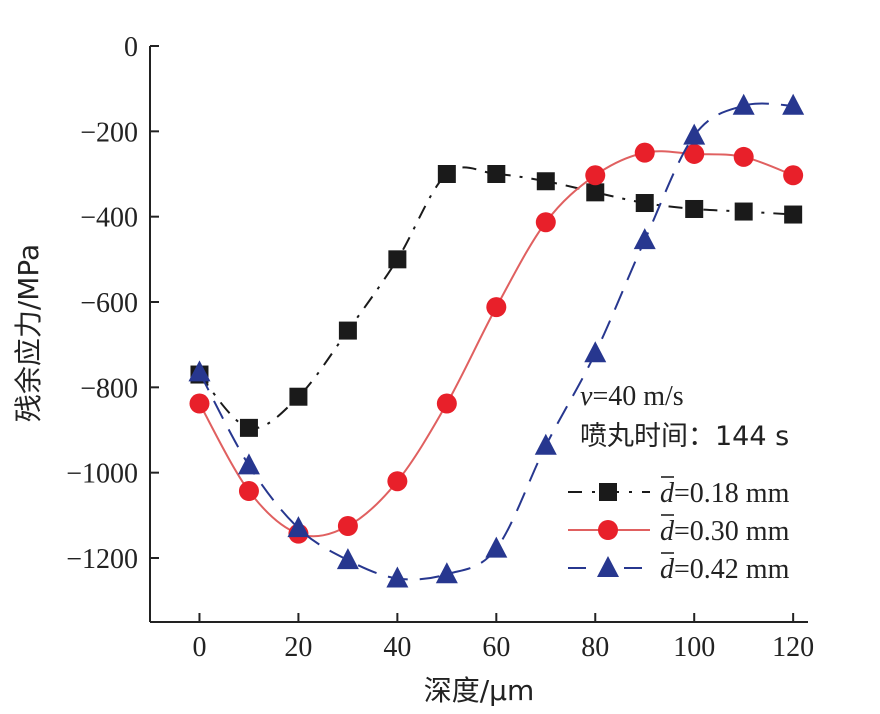 The image size is (880, 714). What do you see at coordinates (109, 218) in the screenshot?
I see `y-tick-label: −400` at bounding box center [109, 218].